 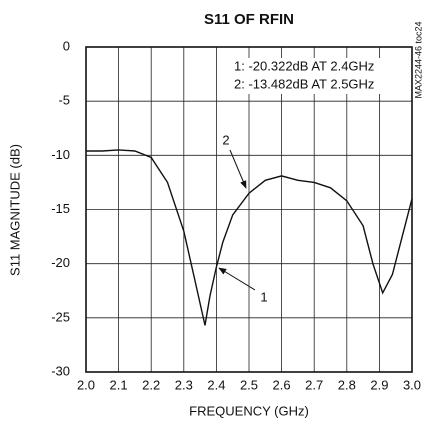 I want to click on x-tick-label: 2.1, so click(x=119, y=384).